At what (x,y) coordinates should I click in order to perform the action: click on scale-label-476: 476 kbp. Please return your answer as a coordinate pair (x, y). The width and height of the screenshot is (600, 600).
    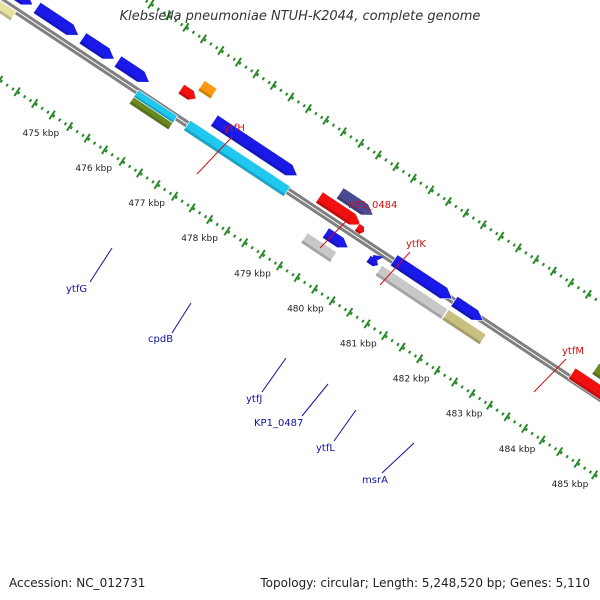
    Looking at the image, I should click on (93, 169).